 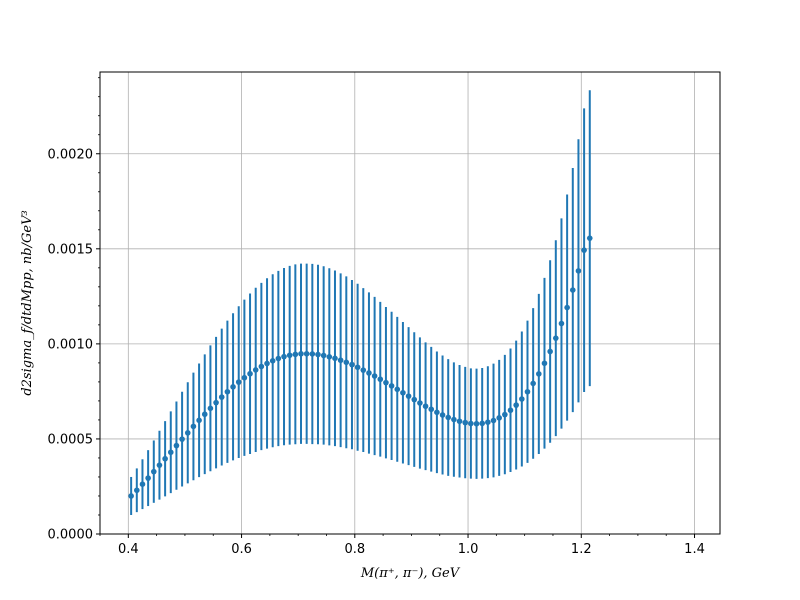 I want to click on y-ticks: 0.0000 0.0005 0.0010 0.0015 0.0020, so click(x=74, y=310).